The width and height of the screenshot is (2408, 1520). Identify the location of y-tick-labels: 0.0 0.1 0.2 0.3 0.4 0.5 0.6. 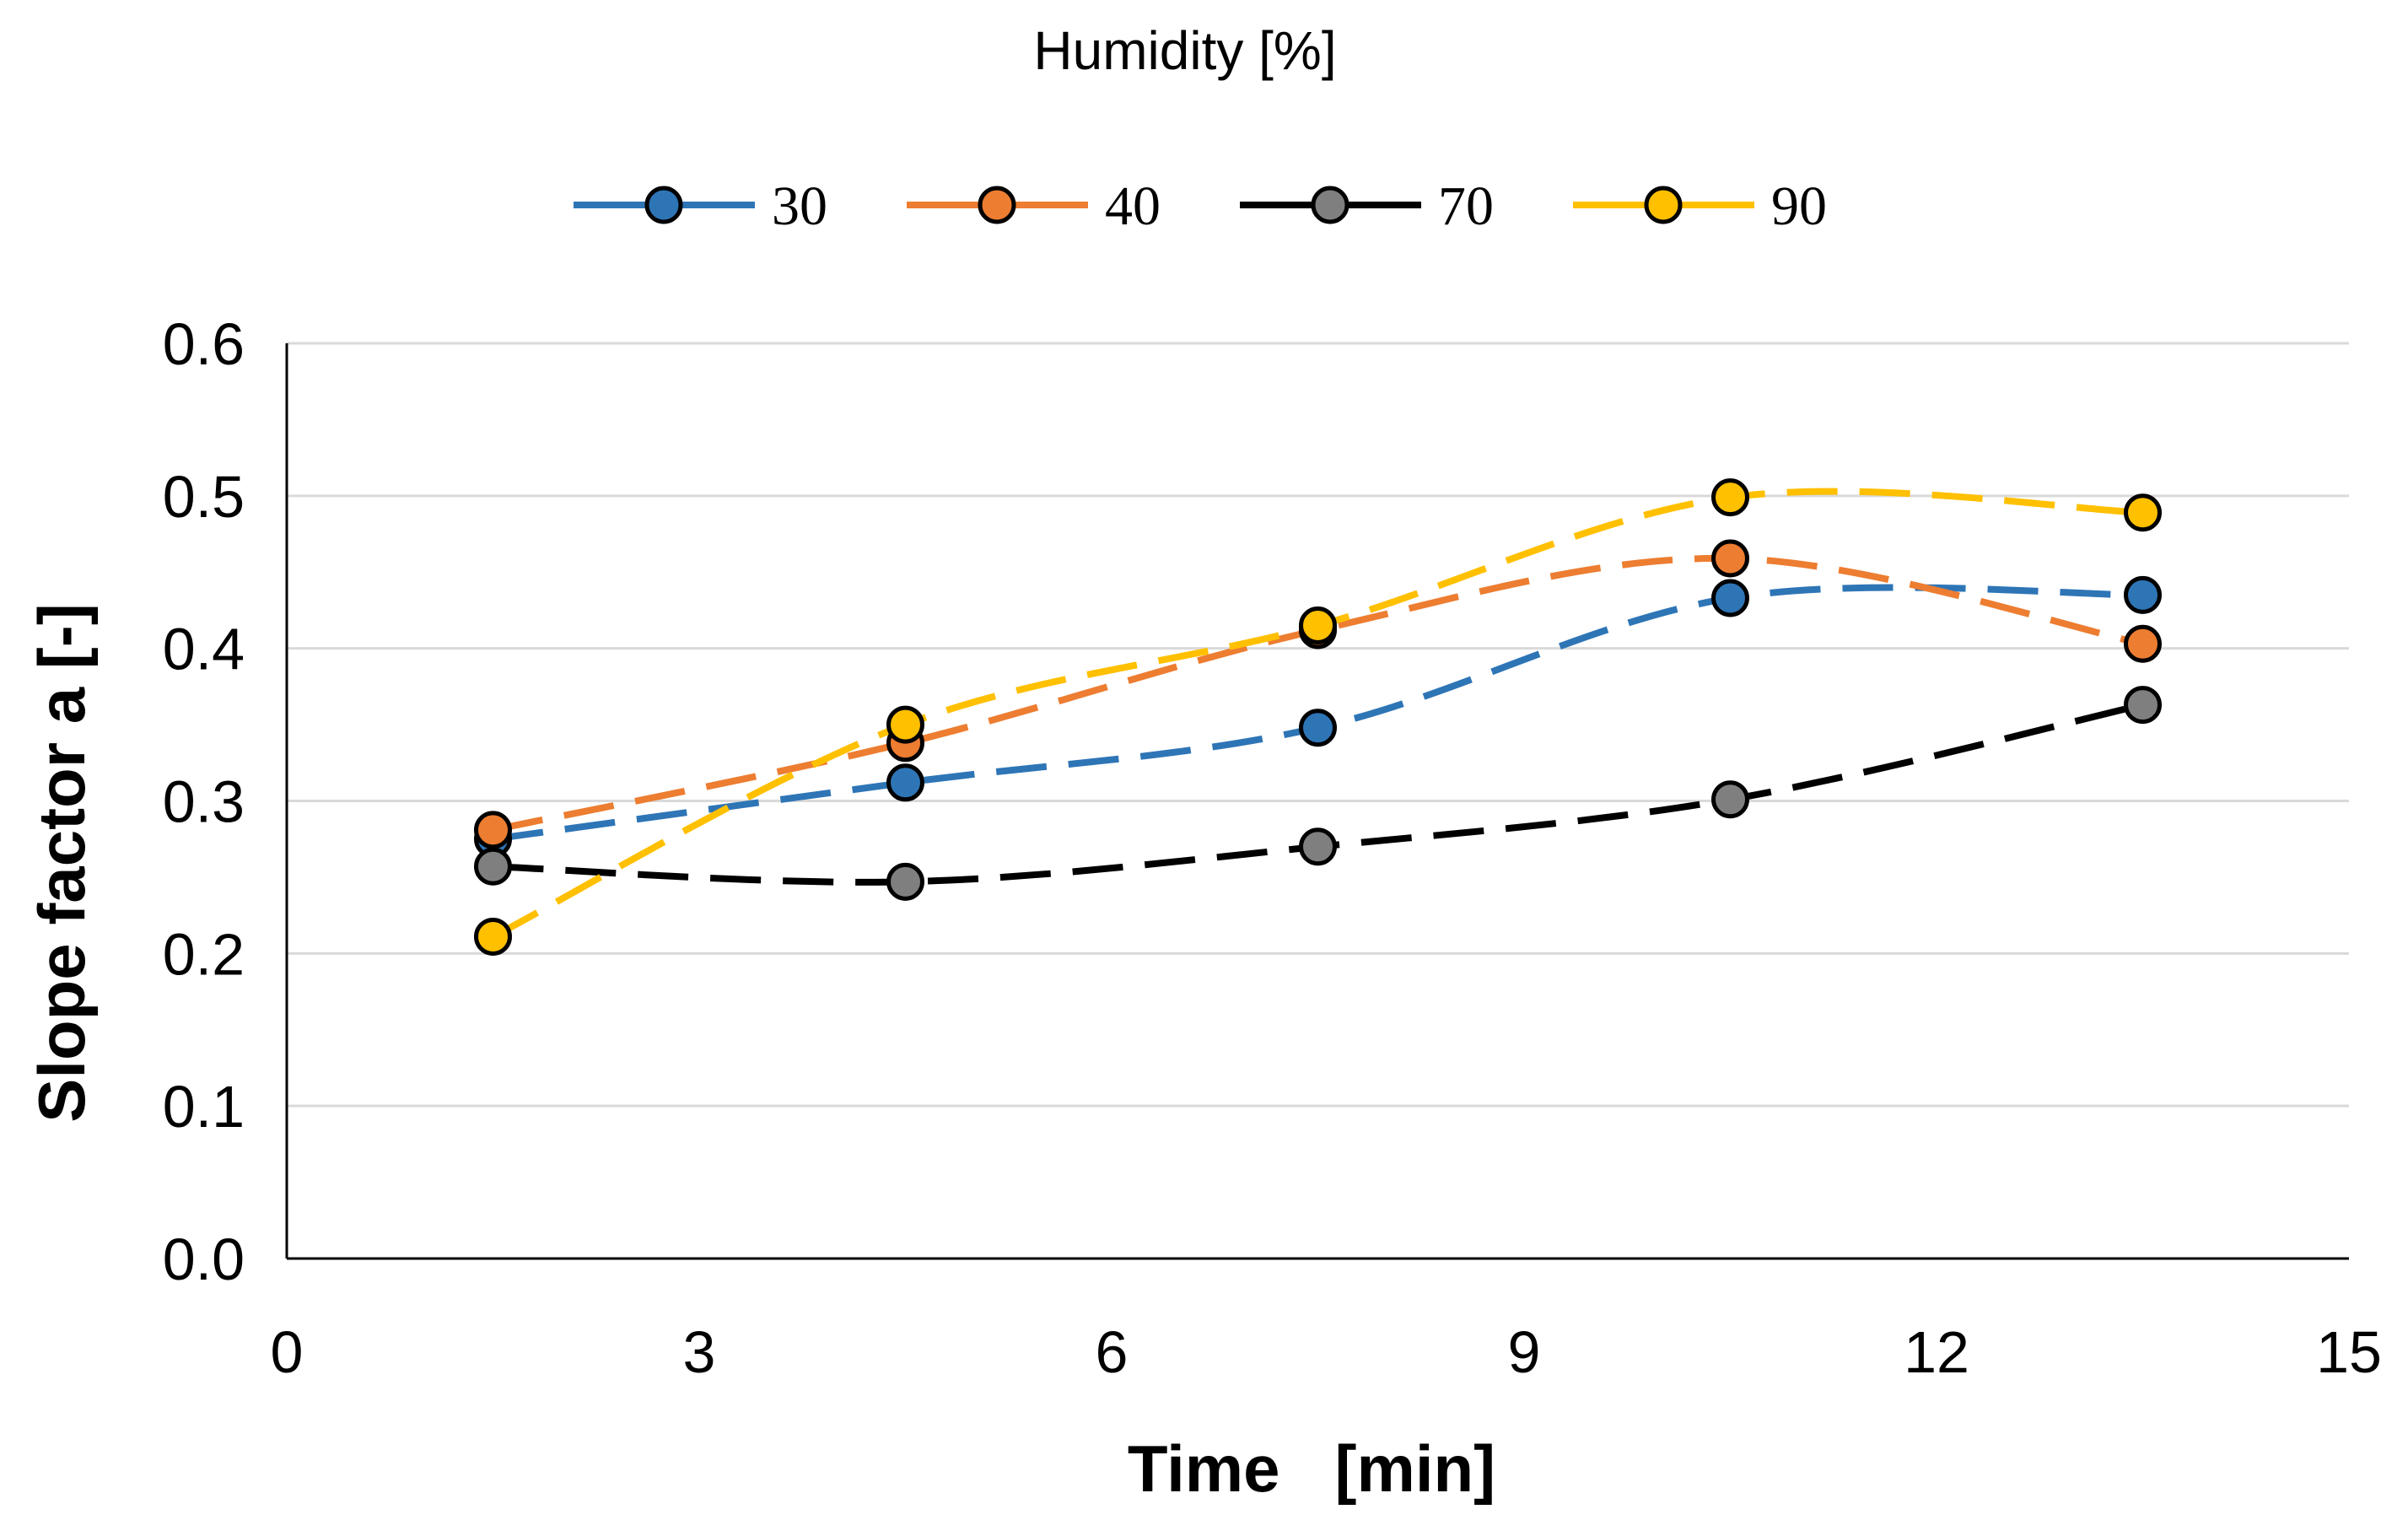
(204, 801).